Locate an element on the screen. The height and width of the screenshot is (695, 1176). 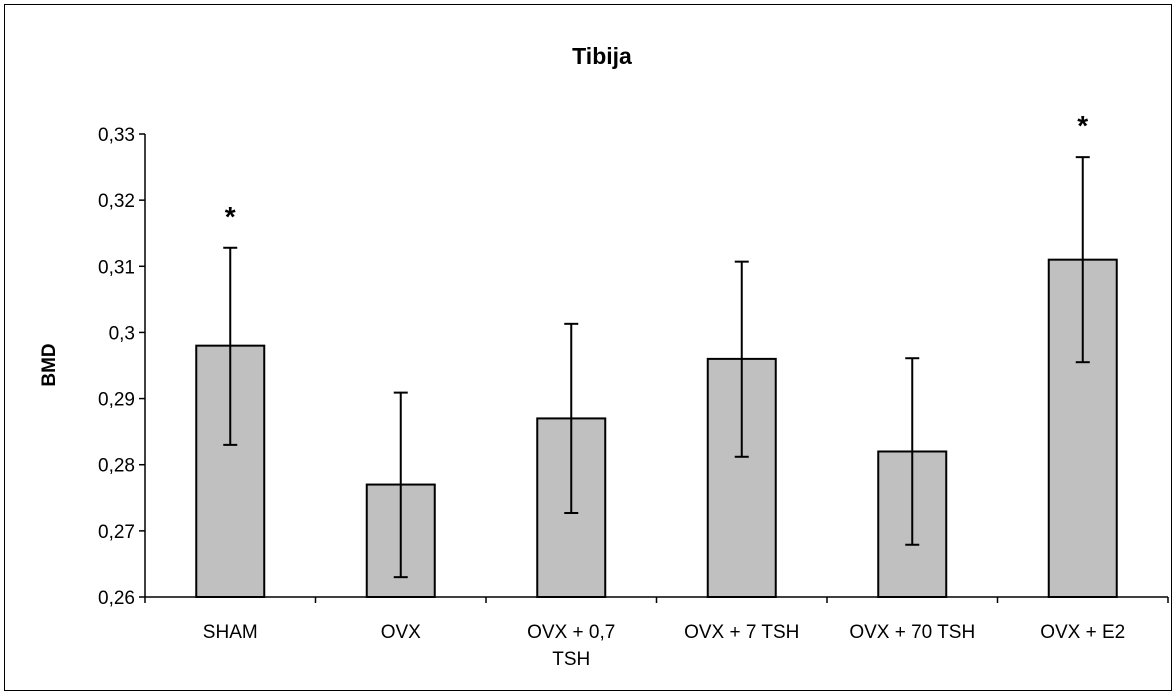
y-axis: 0,26 0,27 0,28 0,29 0,3 0,31 0,32 0,33 is located at coordinates (122, 367).